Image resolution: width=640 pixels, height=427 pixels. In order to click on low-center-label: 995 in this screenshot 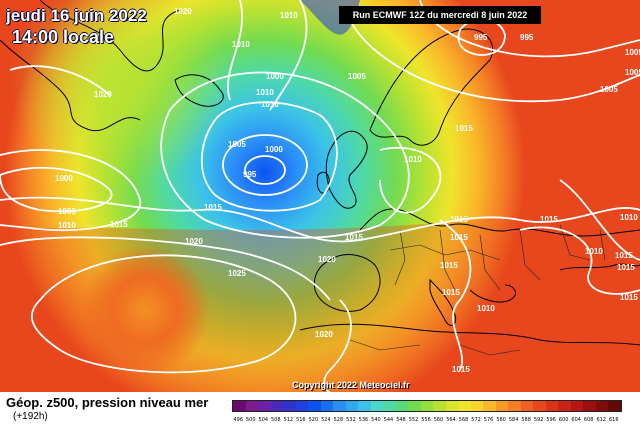, I will do `click(250, 174)`.